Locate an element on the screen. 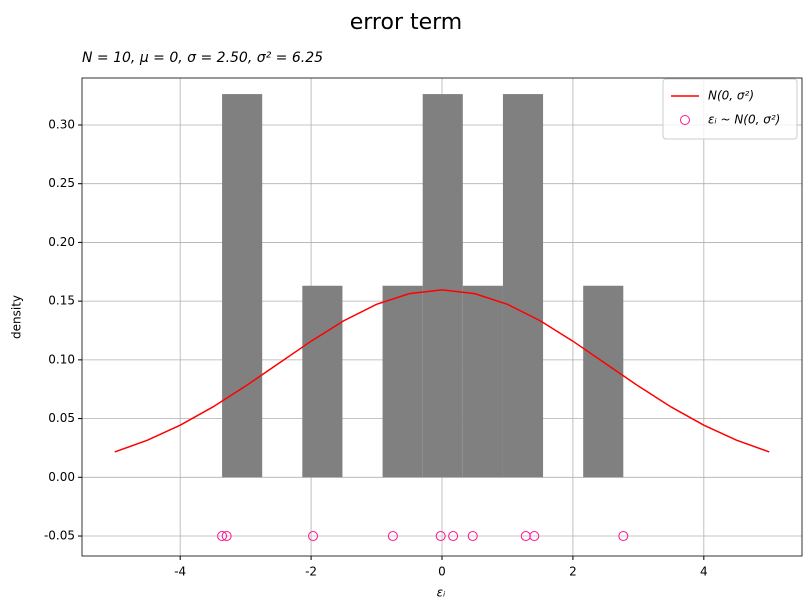 This screenshot has width=811, height=611. y-tick-label: 0.05 is located at coordinates (61, 418).